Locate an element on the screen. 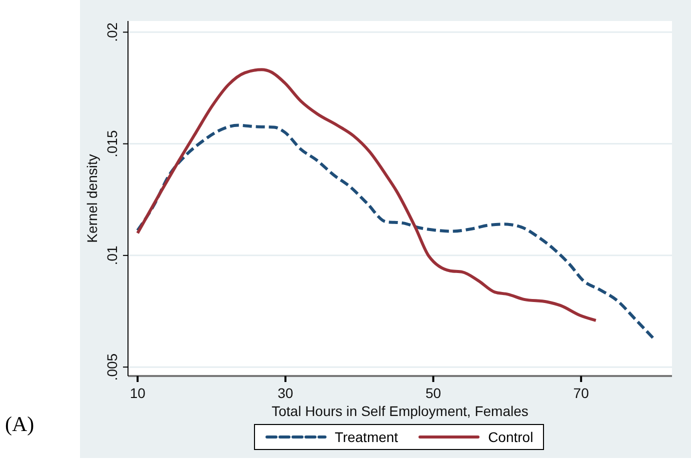  x-tick-label: 70 is located at coordinates (581, 393).